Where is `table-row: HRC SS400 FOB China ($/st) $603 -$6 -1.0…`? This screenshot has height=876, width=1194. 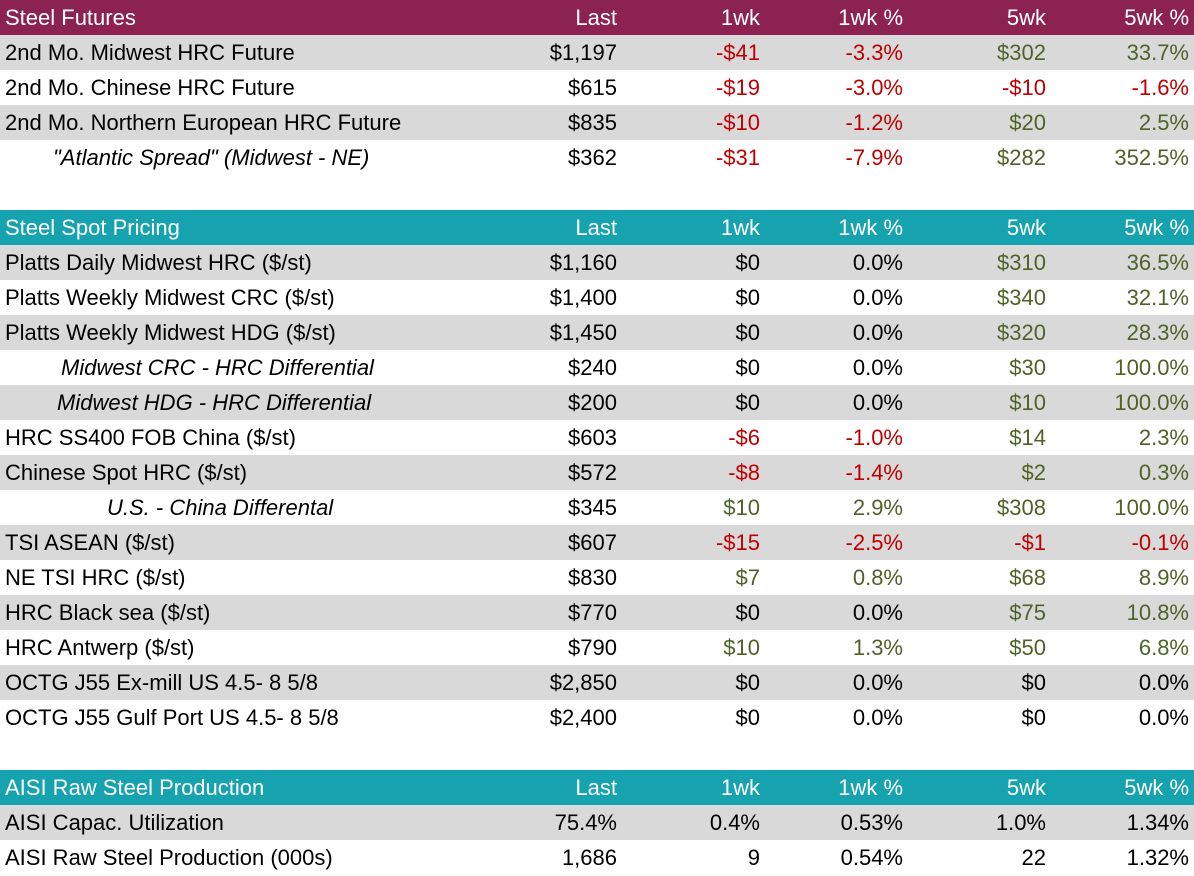 table-row: HRC SS400 FOB China ($/st) $603 -$6 -1.0… is located at coordinates (597, 437).